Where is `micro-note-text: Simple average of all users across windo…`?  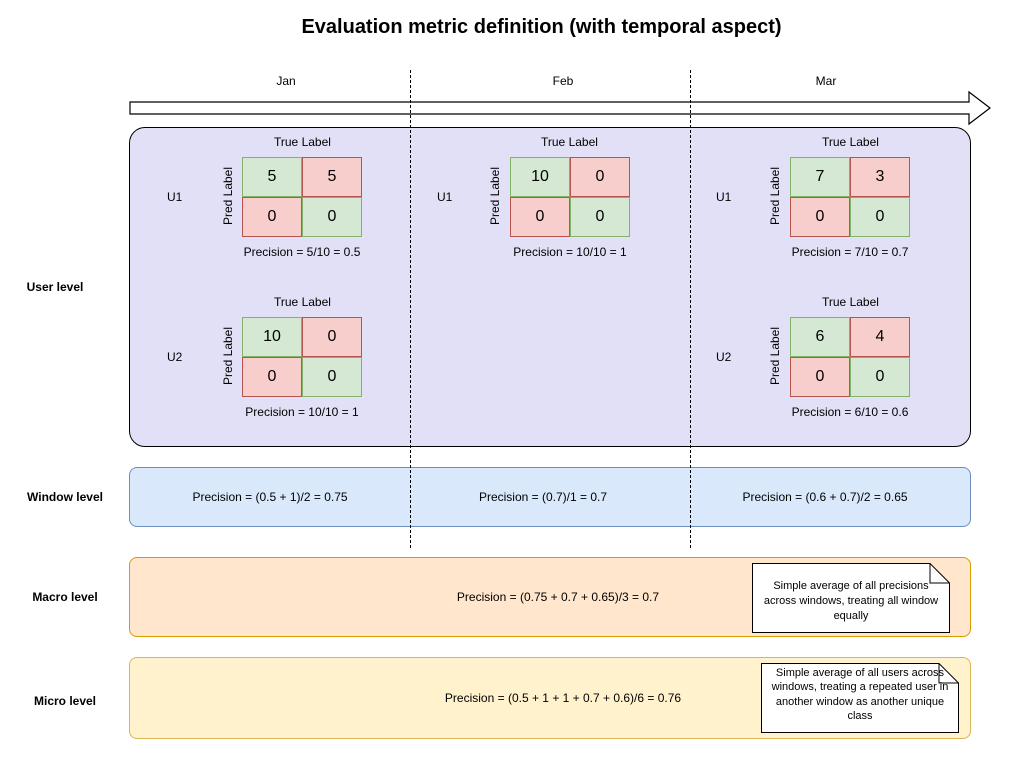 micro-note-text: Simple average of all users across windo… is located at coordinates (860, 694).